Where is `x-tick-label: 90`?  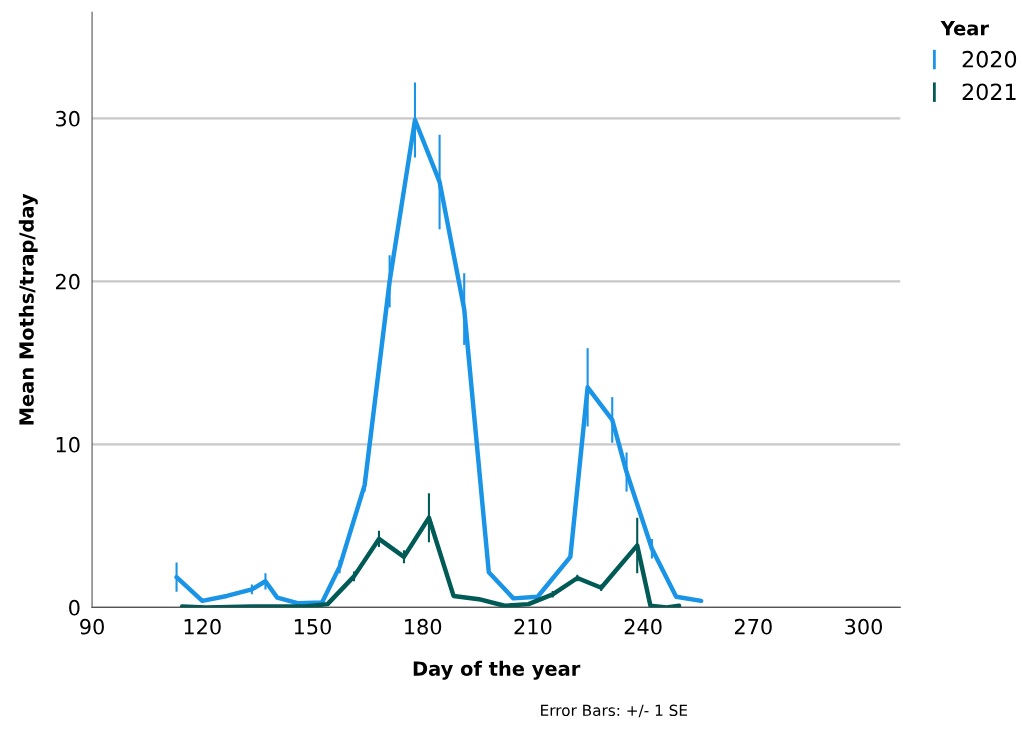
x-tick-label: 90 is located at coordinates (92, 626).